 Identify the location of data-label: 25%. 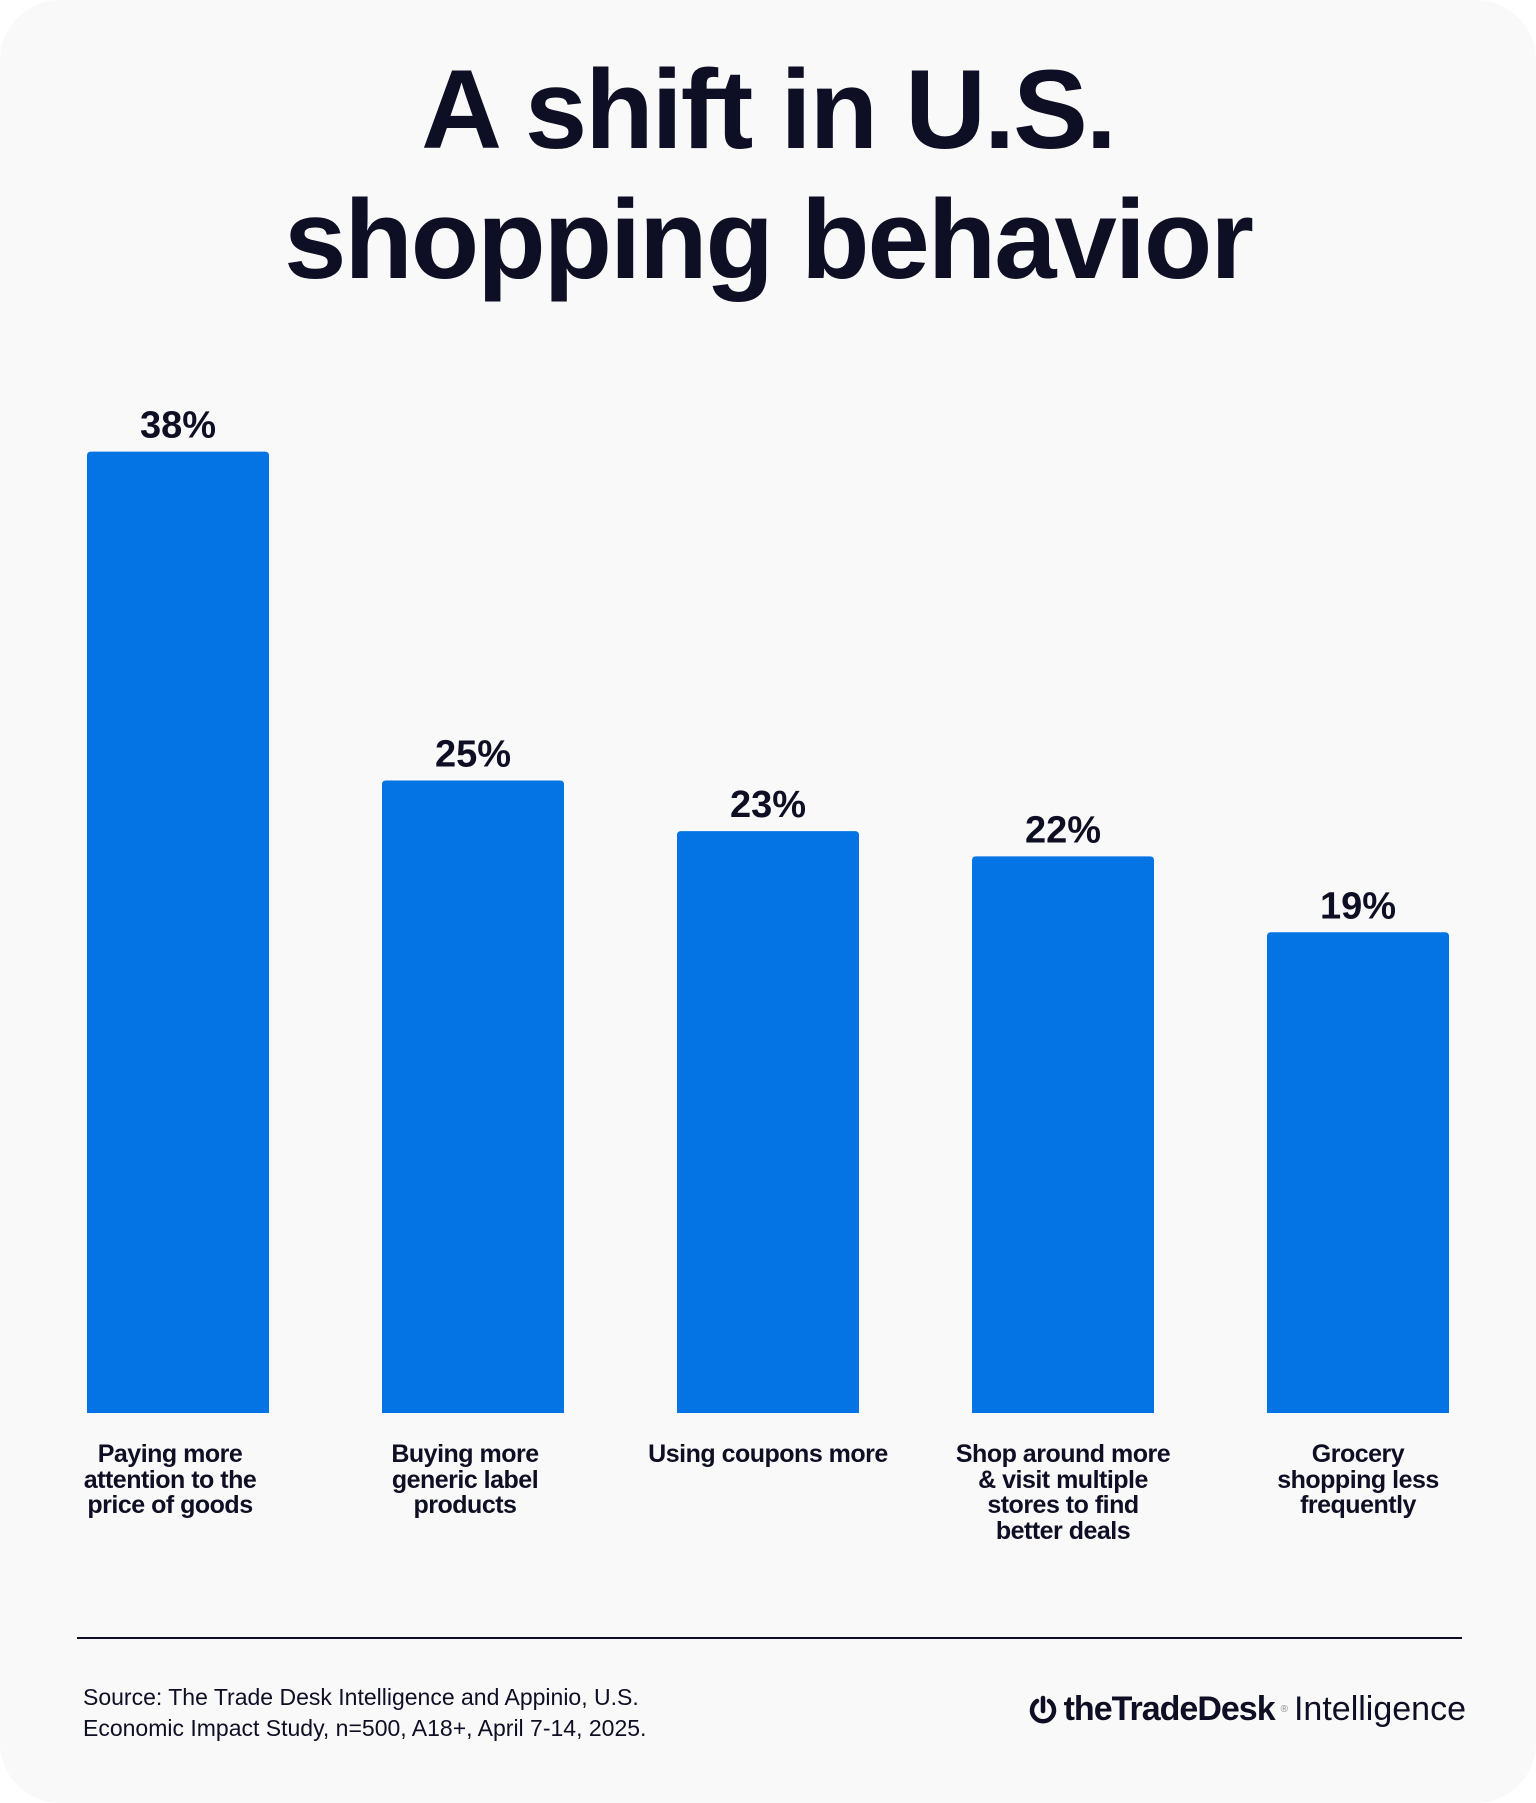
(473, 755).